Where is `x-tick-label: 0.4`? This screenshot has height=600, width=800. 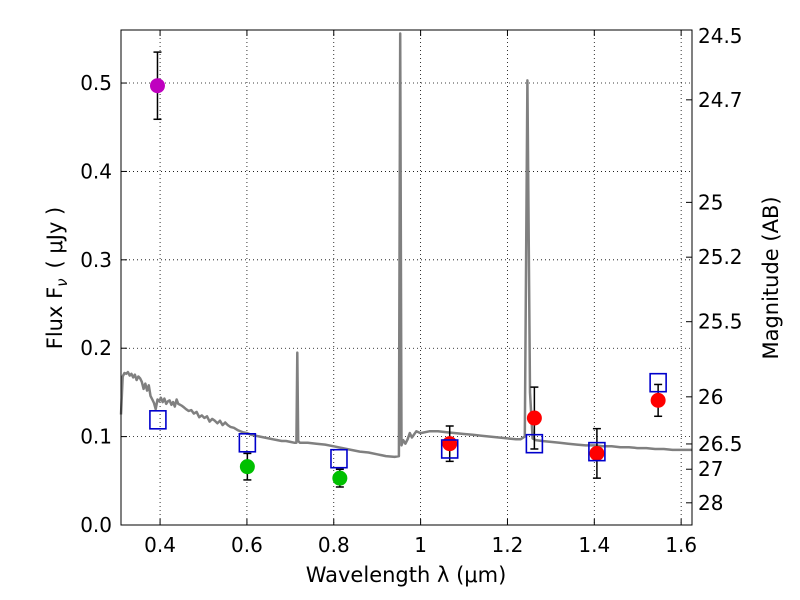
x-tick-label: 0.4 is located at coordinates (160, 545).